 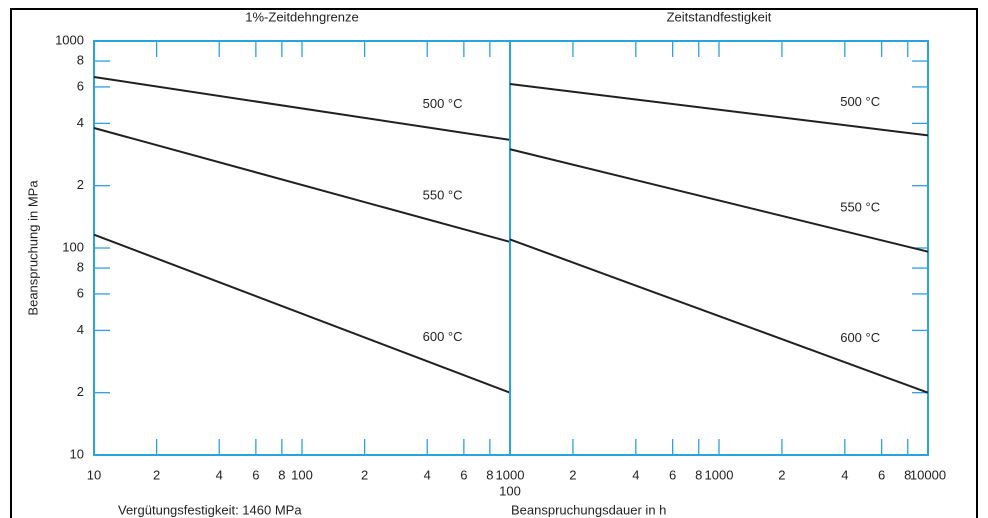 I want to click on x-tick-label: 10, so click(x=94, y=474).